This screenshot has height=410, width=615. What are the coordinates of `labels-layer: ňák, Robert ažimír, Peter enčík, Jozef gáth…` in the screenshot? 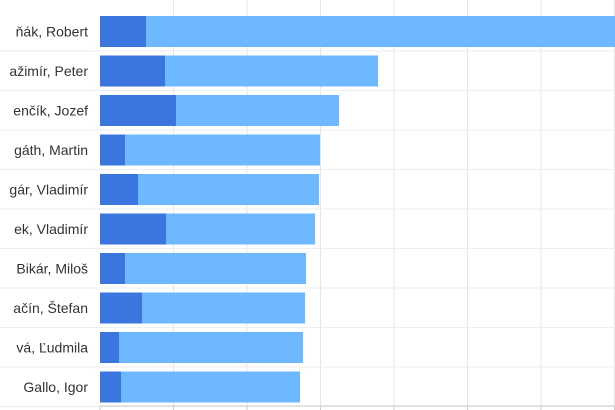 It's located at (48, 210).